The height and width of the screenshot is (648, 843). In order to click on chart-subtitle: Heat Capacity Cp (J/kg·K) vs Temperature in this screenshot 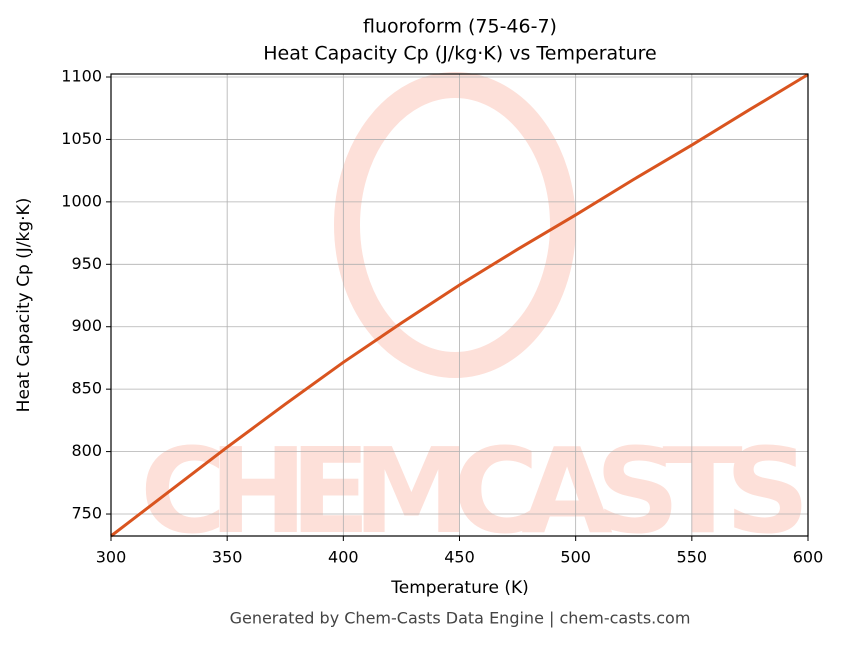, I will do `click(460, 54)`.